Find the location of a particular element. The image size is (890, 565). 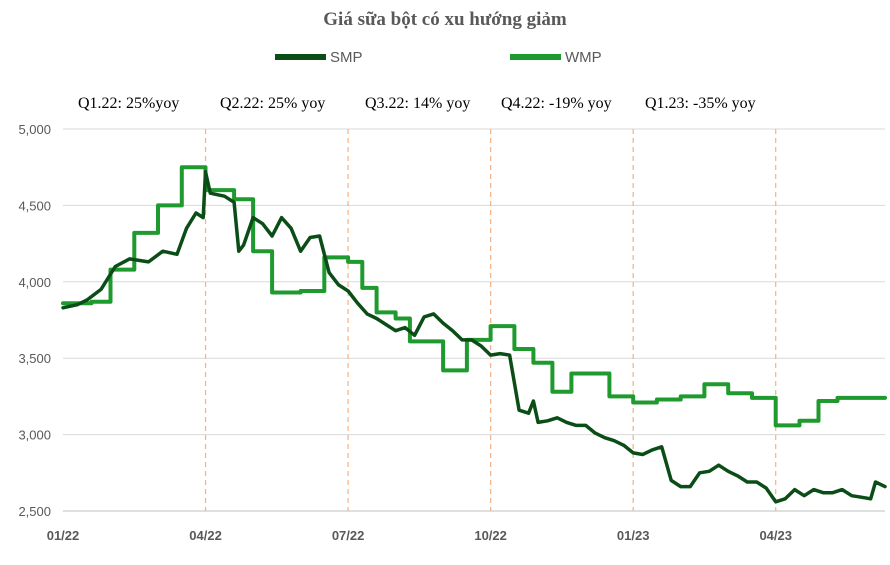

annotation-q4-22: Q4.22: -19% yoy is located at coordinates (556, 103).